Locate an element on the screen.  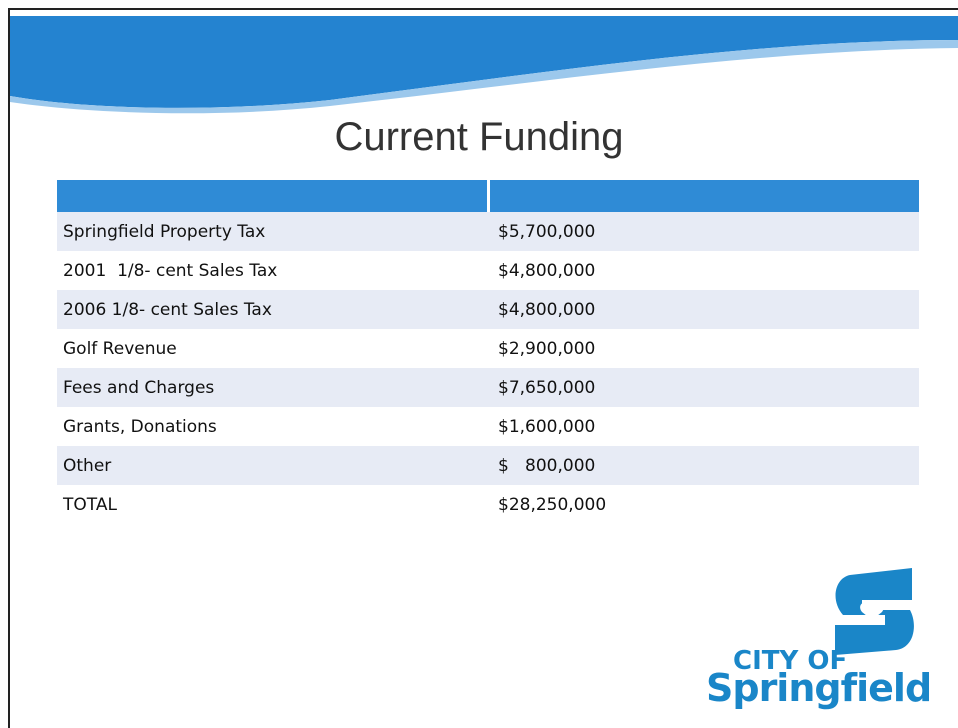
table-row: Golf Revenue $2,900,000 is located at coordinates (488, 348).